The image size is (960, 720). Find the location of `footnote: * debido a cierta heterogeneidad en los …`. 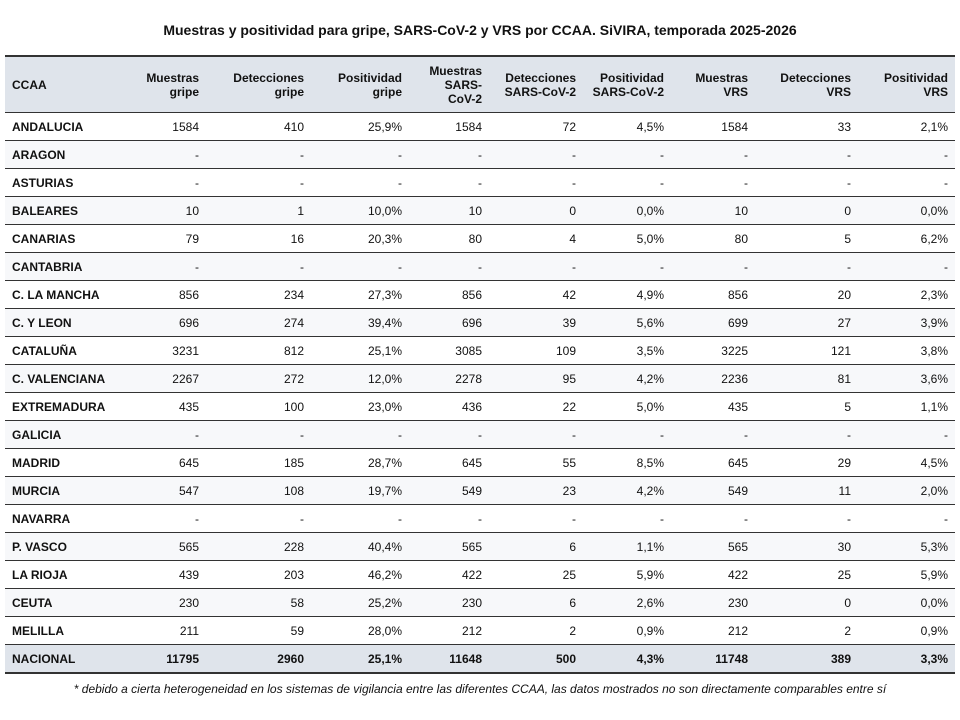

footnote: * debido a cierta heterogeneidad en los … is located at coordinates (480, 689).